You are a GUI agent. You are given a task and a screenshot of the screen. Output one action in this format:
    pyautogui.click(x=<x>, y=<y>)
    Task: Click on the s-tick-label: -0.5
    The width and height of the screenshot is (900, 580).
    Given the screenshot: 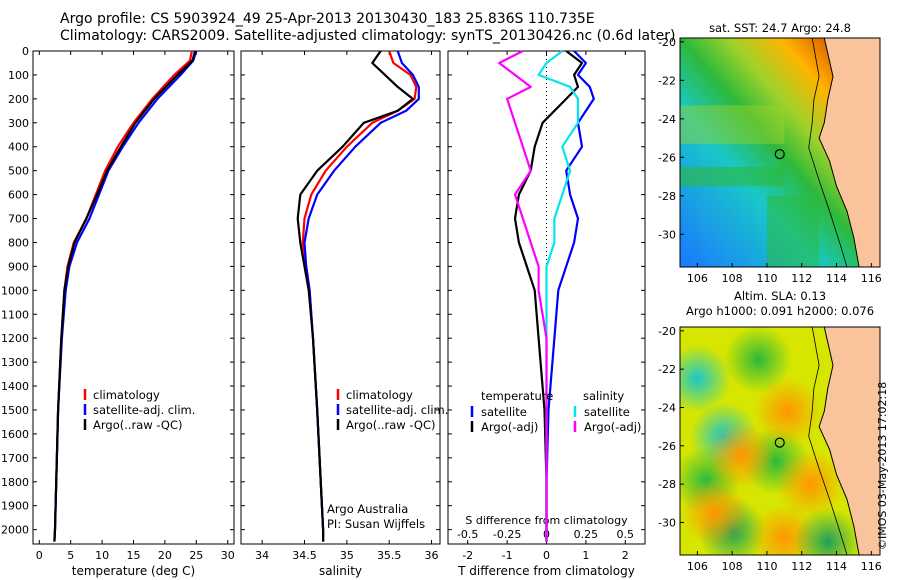 What is the action you would take?
    pyautogui.click(x=467, y=534)
    